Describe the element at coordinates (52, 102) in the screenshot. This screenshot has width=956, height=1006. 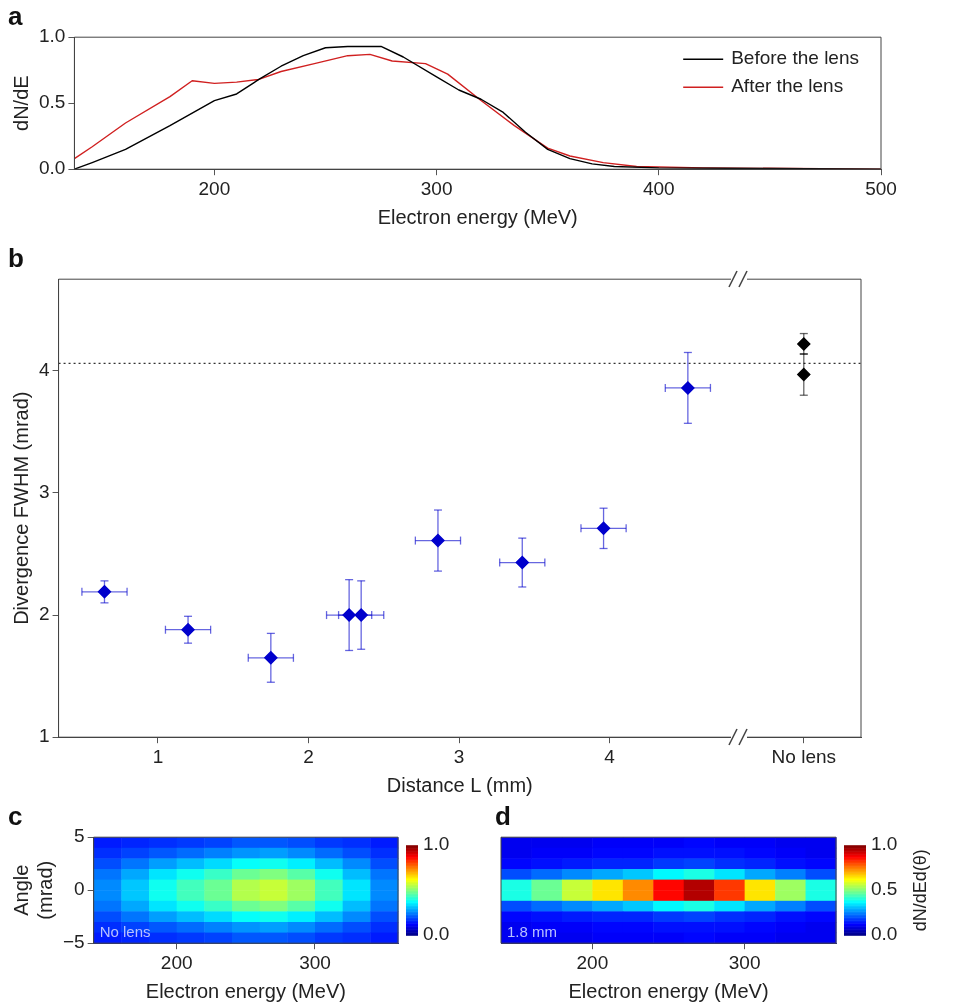
I see `y-tick-label: 0.5` at that location.